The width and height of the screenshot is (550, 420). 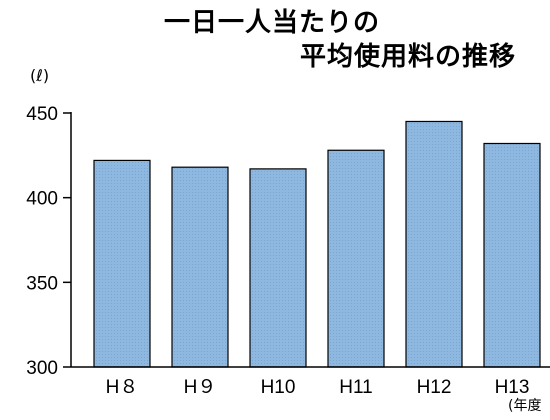 I want to click on y-tick-label-300: 300, so click(x=42, y=368).